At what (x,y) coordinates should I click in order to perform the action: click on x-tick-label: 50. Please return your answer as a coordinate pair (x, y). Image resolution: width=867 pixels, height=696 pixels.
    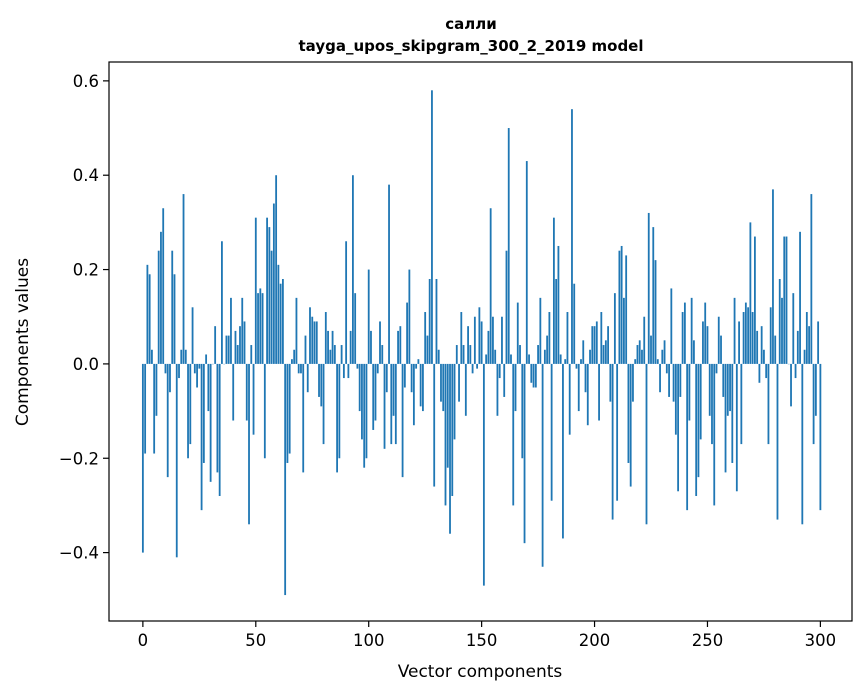
    Looking at the image, I should click on (255, 640).